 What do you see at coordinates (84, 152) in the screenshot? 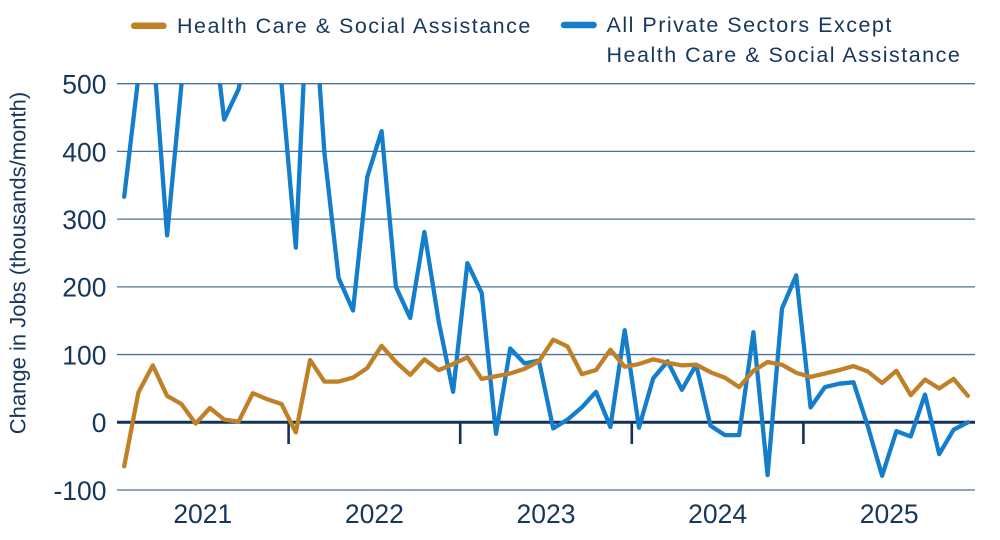
I see `svg-text: 400` at bounding box center [84, 152].